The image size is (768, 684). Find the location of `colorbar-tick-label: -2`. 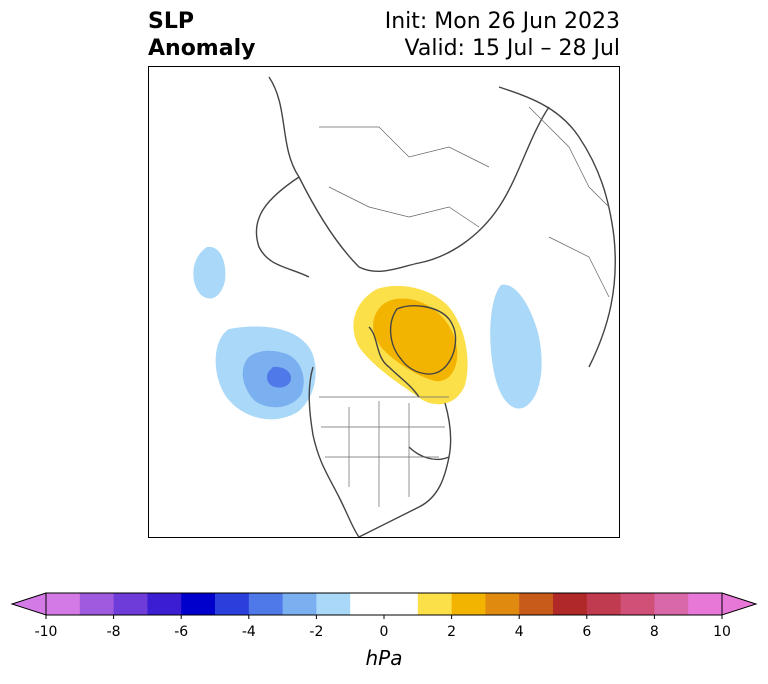

colorbar-tick-label: -2 is located at coordinates (316, 632).